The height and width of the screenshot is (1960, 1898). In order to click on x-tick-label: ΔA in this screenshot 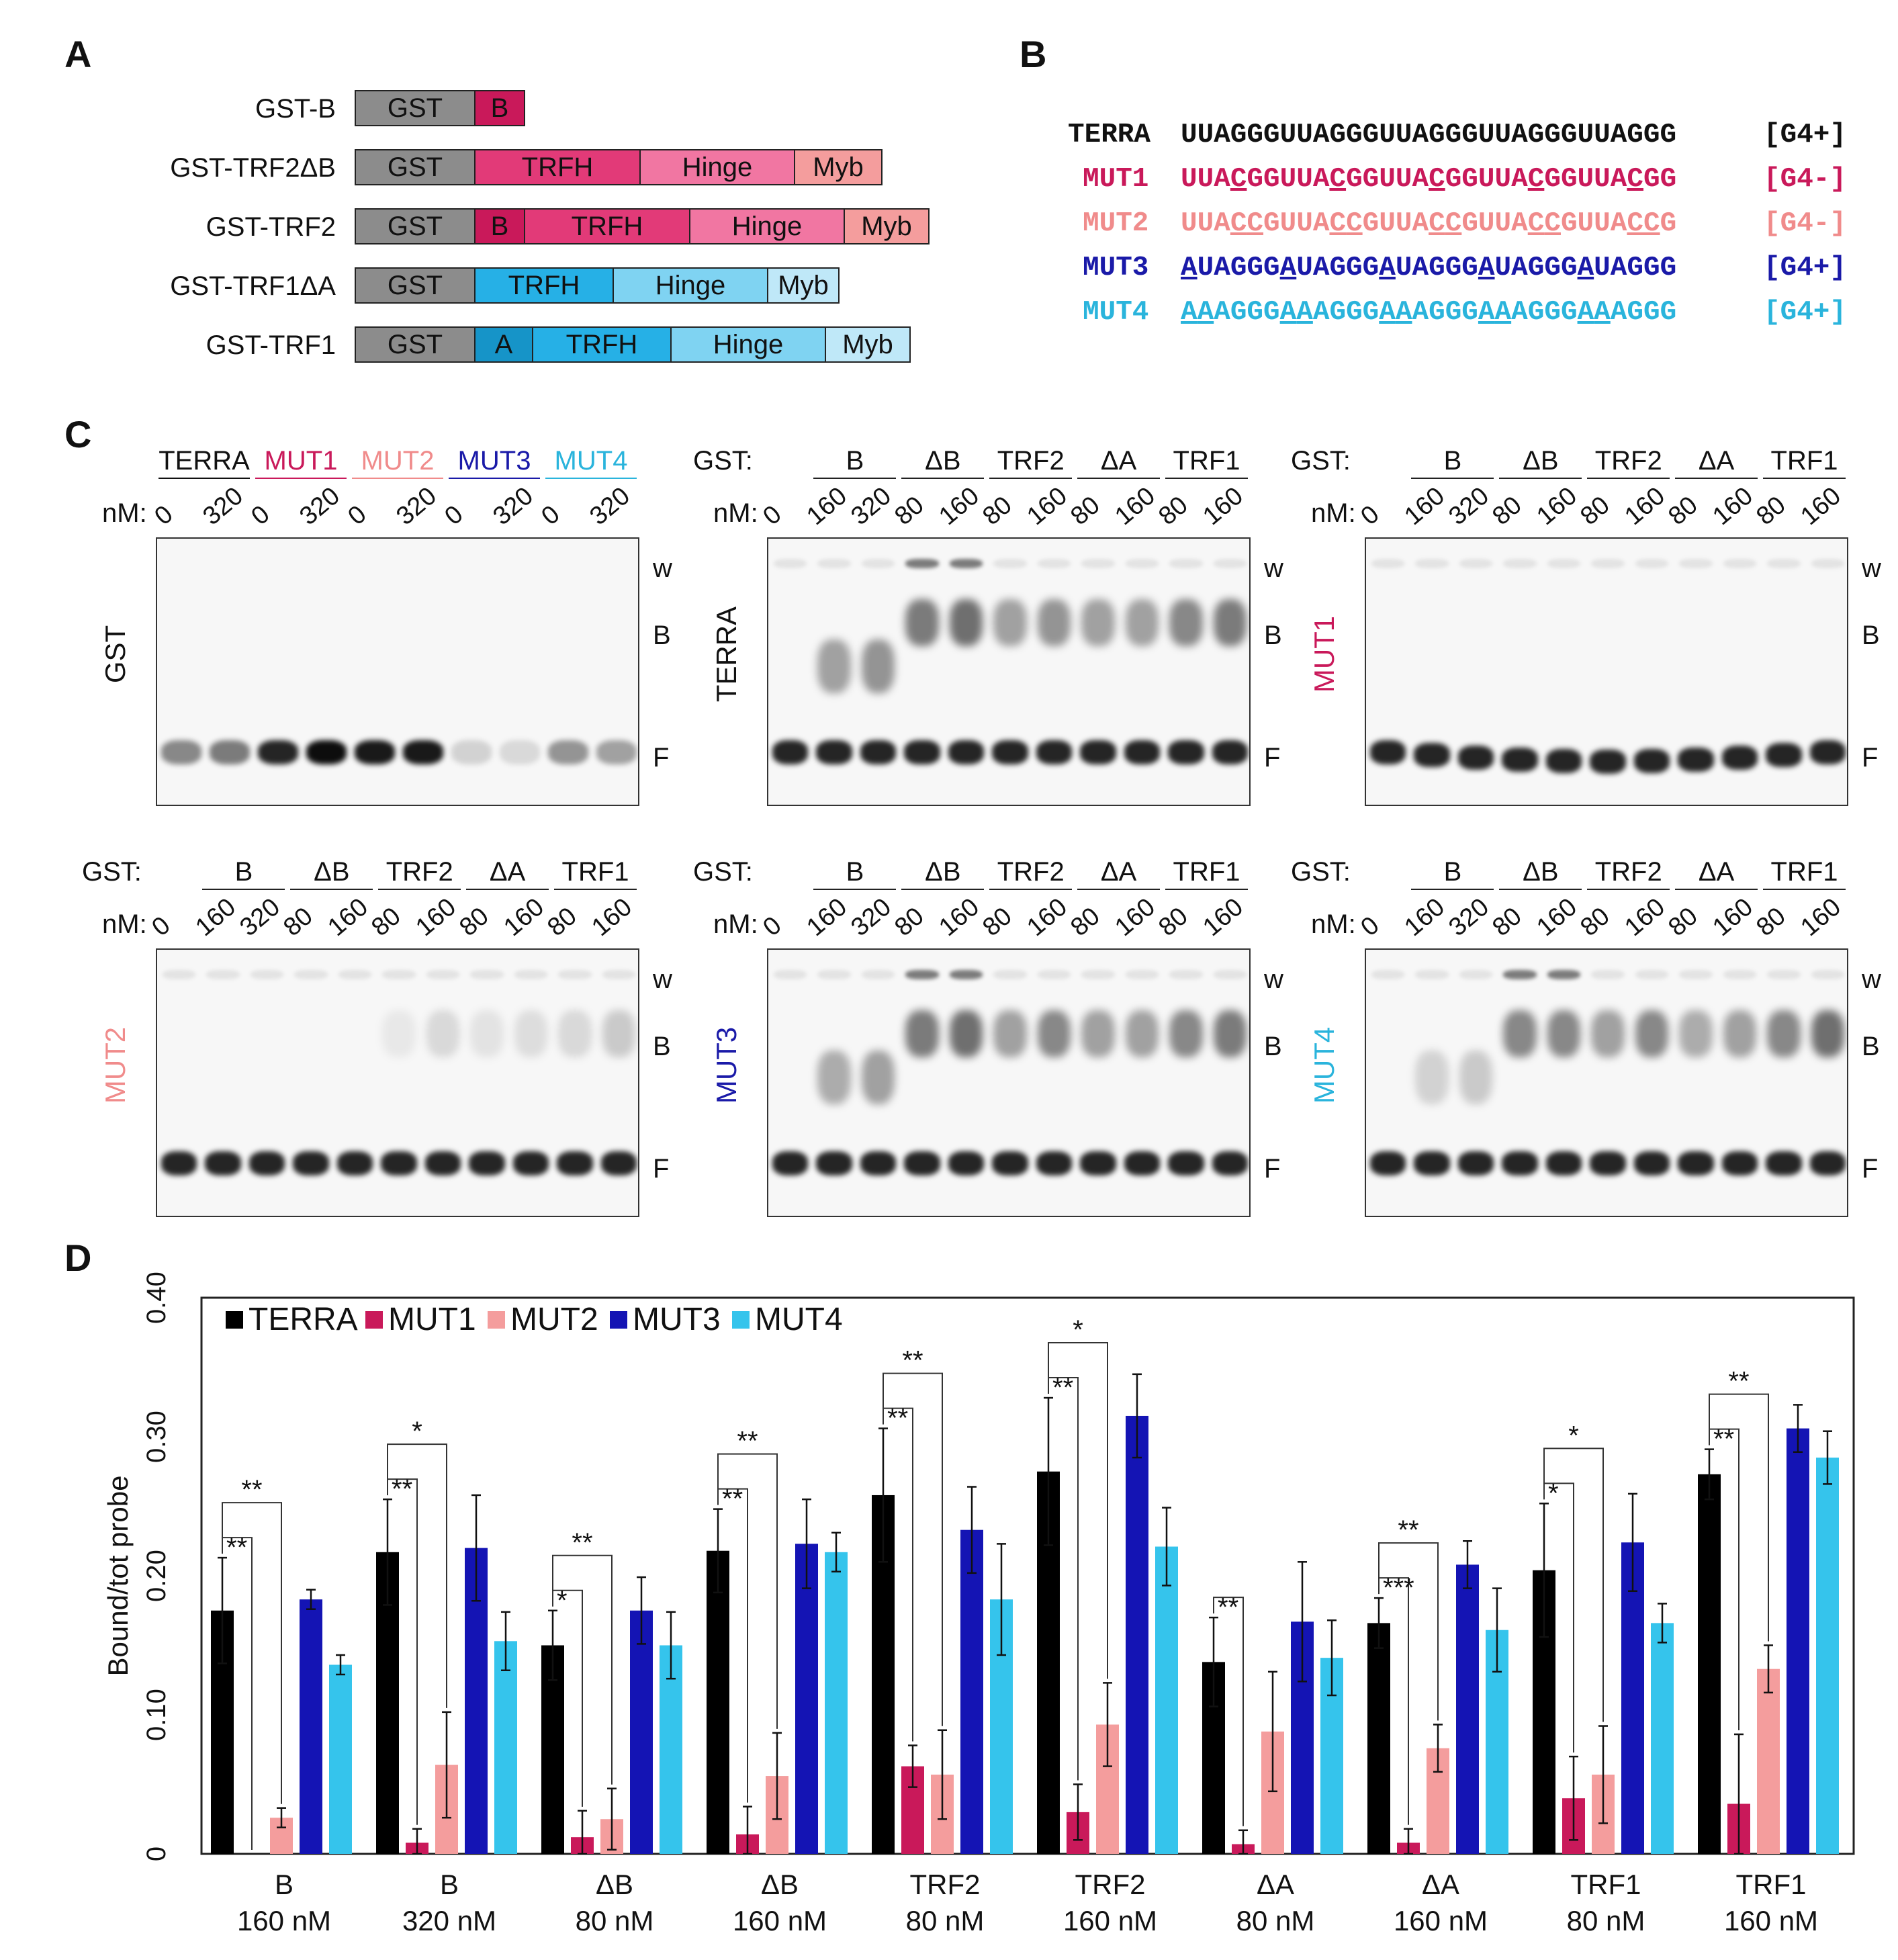, I will do `click(1275, 1884)`.